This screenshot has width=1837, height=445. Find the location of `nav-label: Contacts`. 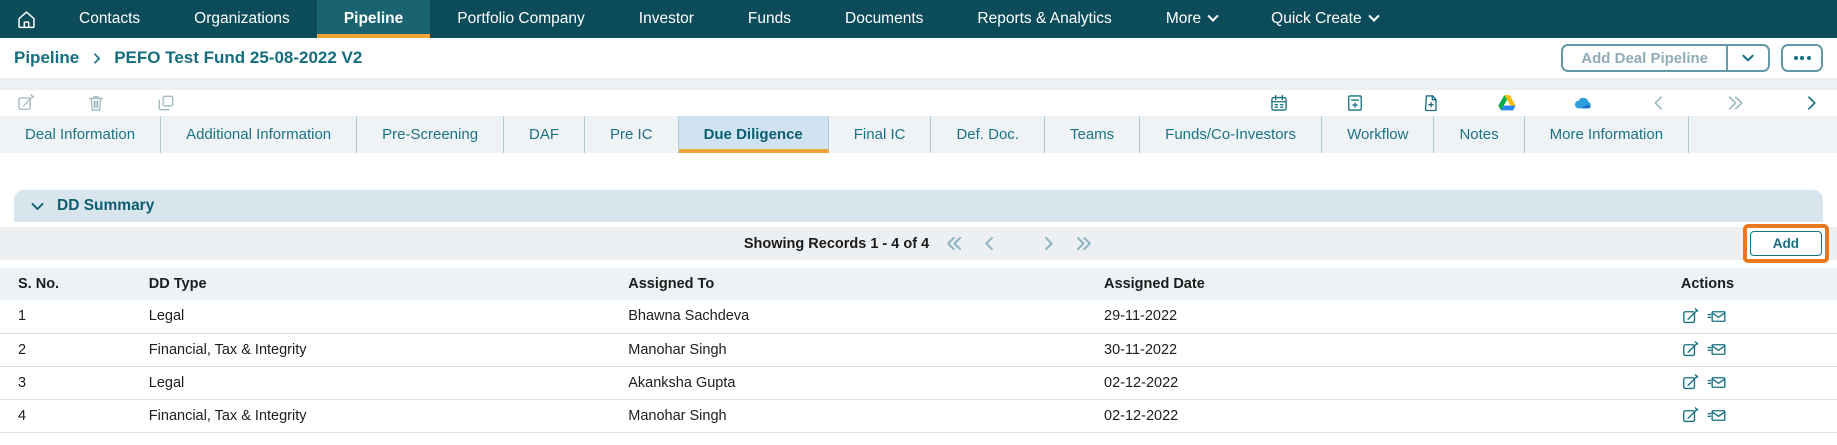

nav-label: Contacts is located at coordinates (110, 18).